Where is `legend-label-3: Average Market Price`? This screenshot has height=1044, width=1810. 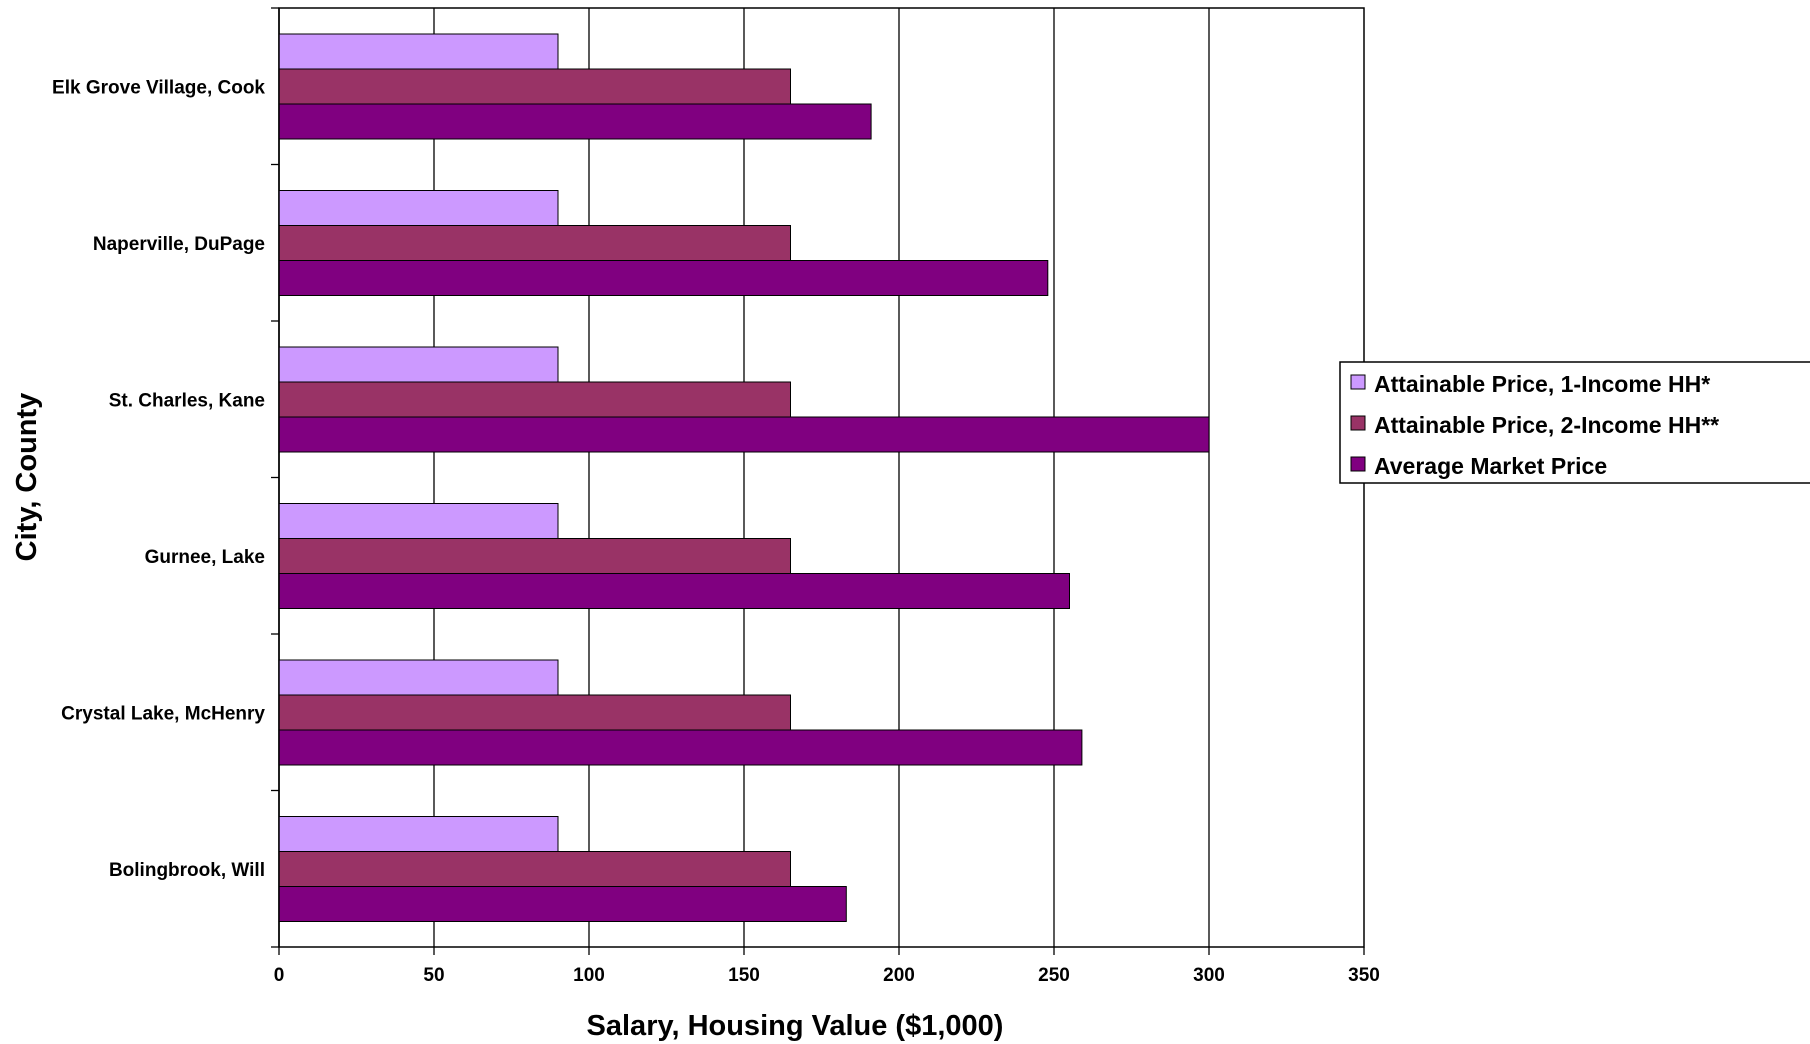 legend-label-3: Average Market Price is located at coordinates (1490, 466).